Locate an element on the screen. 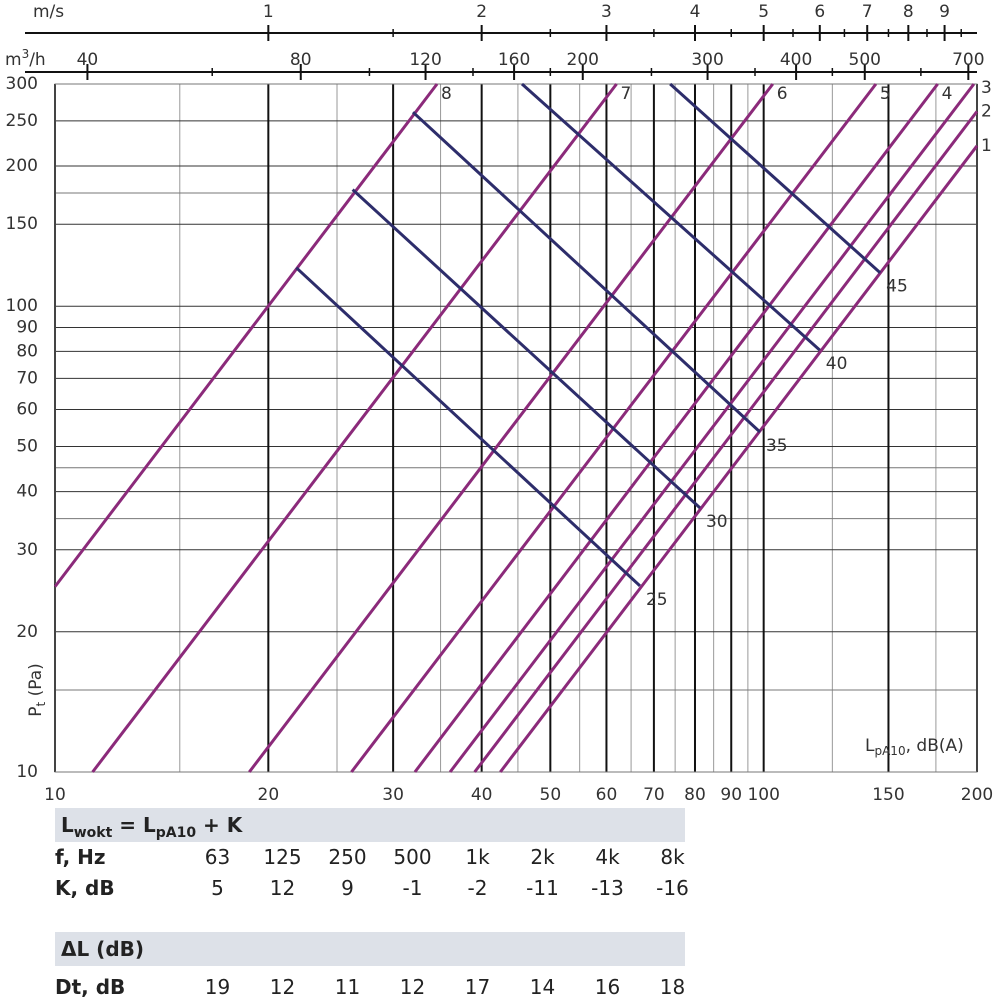  curve-label: 4 is located at coordinates (947, 94).